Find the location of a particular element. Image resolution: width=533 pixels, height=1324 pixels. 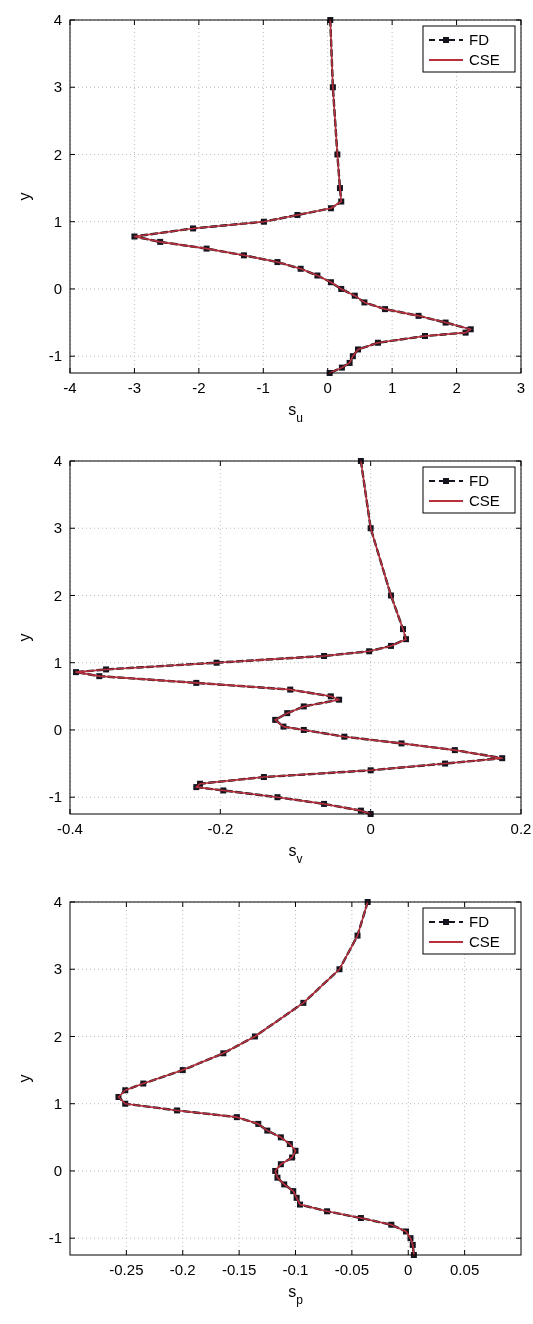

x-tick-label: -3 is located at coordinates (134, 387).